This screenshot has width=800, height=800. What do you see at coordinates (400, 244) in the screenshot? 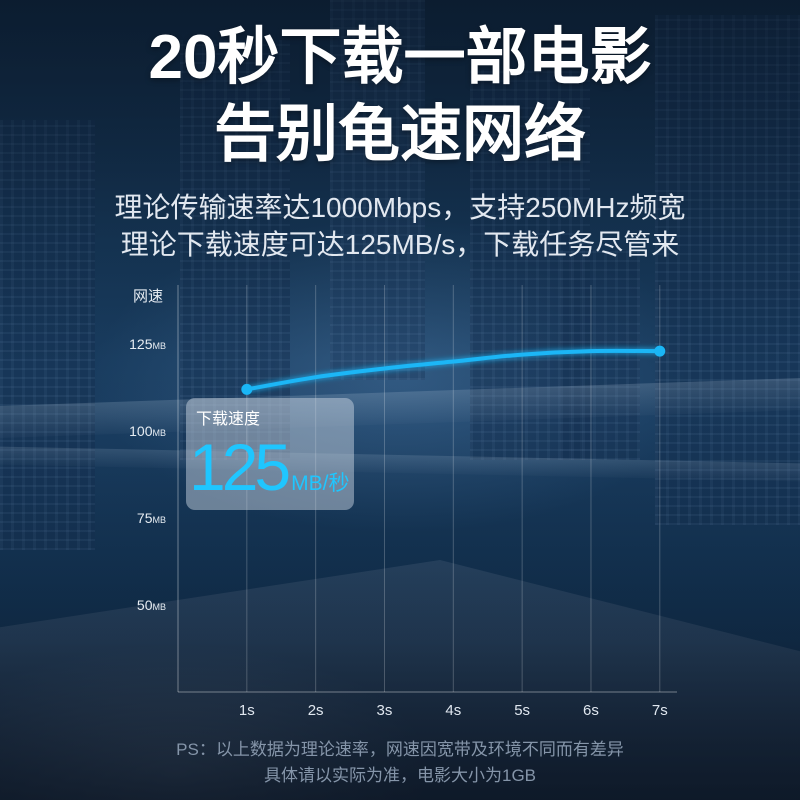
I see `subheadline-line-2: 理论下载速度可达125MB/s，下载任务尽管来` at bounding box center [400, 244].